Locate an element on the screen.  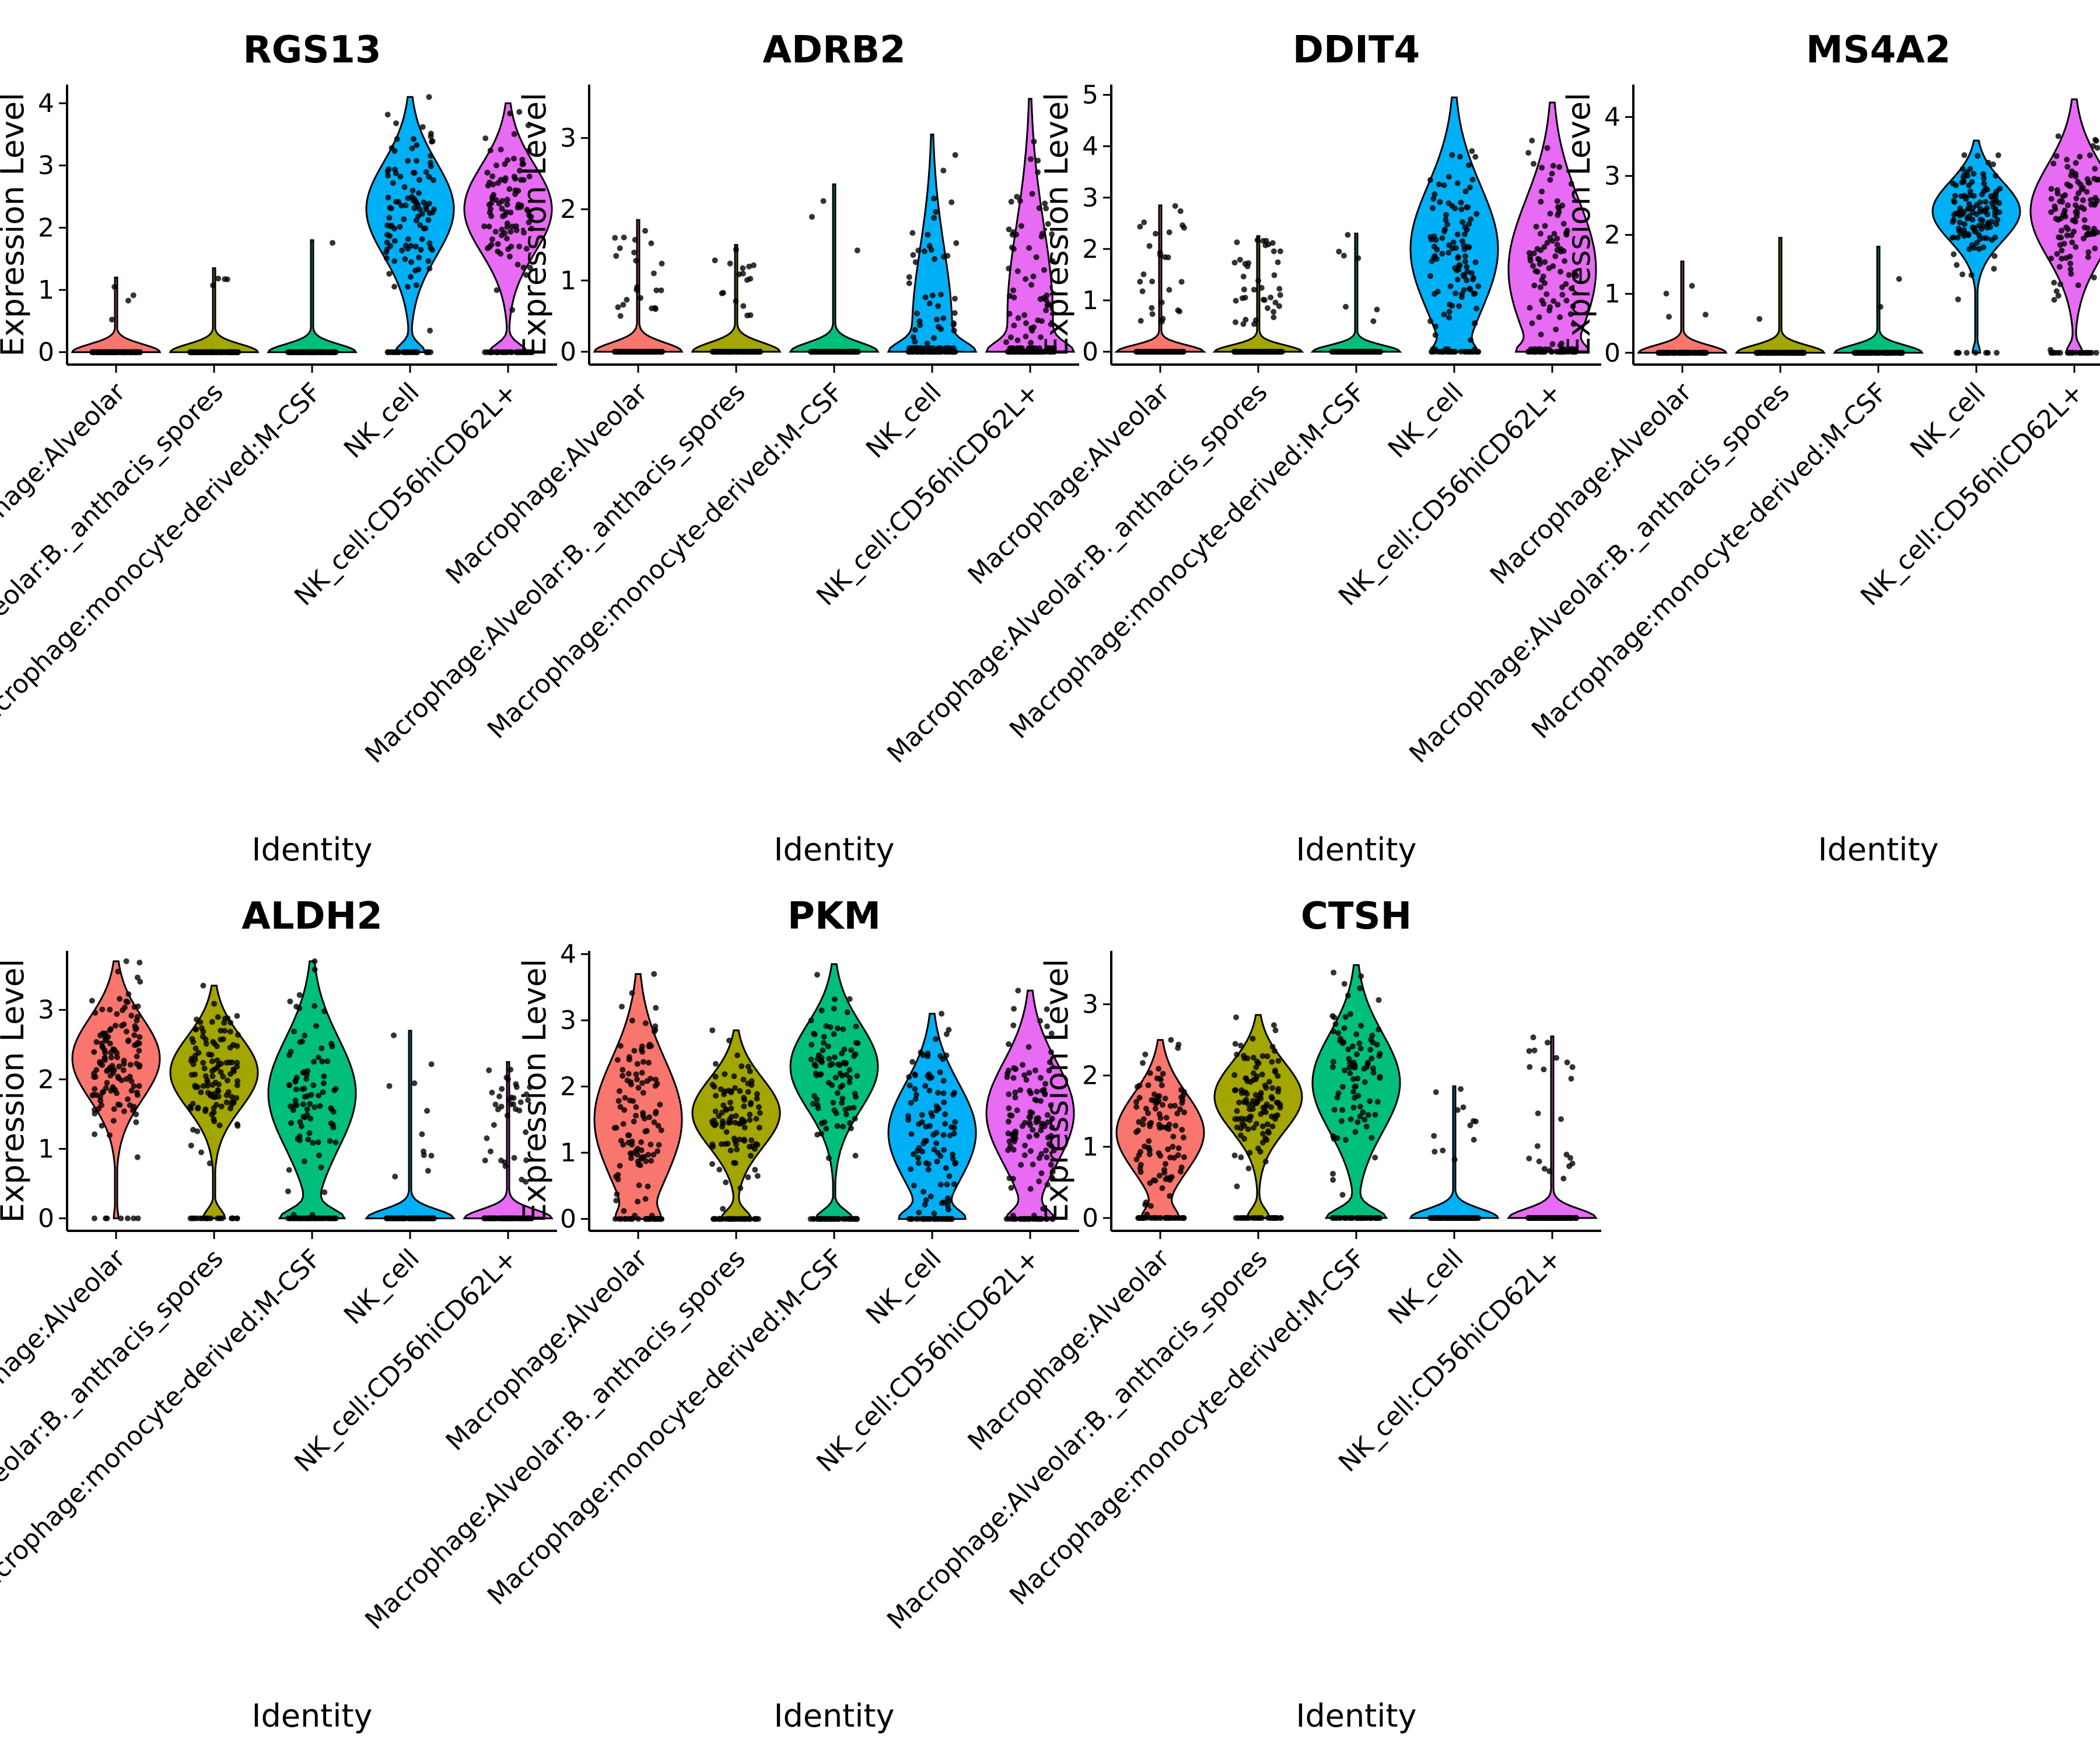
category-label: NK_cell is located at coordinates (903, 420).